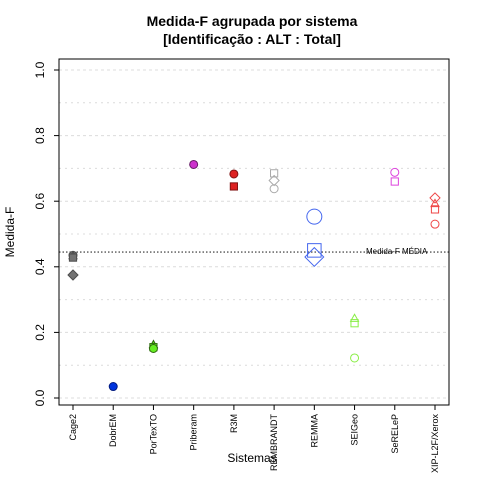 The height and width of the screenshot is (480, 480). I want to click on x-tick-label: DobrEM, so click(113, 430).